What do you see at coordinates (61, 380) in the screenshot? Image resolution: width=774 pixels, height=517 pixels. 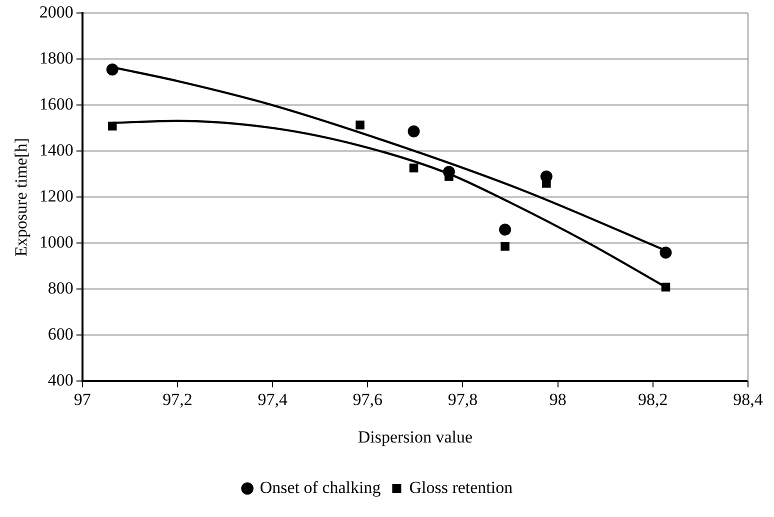 I see `y-tick-label: 400` at bounding box center [61, 380].